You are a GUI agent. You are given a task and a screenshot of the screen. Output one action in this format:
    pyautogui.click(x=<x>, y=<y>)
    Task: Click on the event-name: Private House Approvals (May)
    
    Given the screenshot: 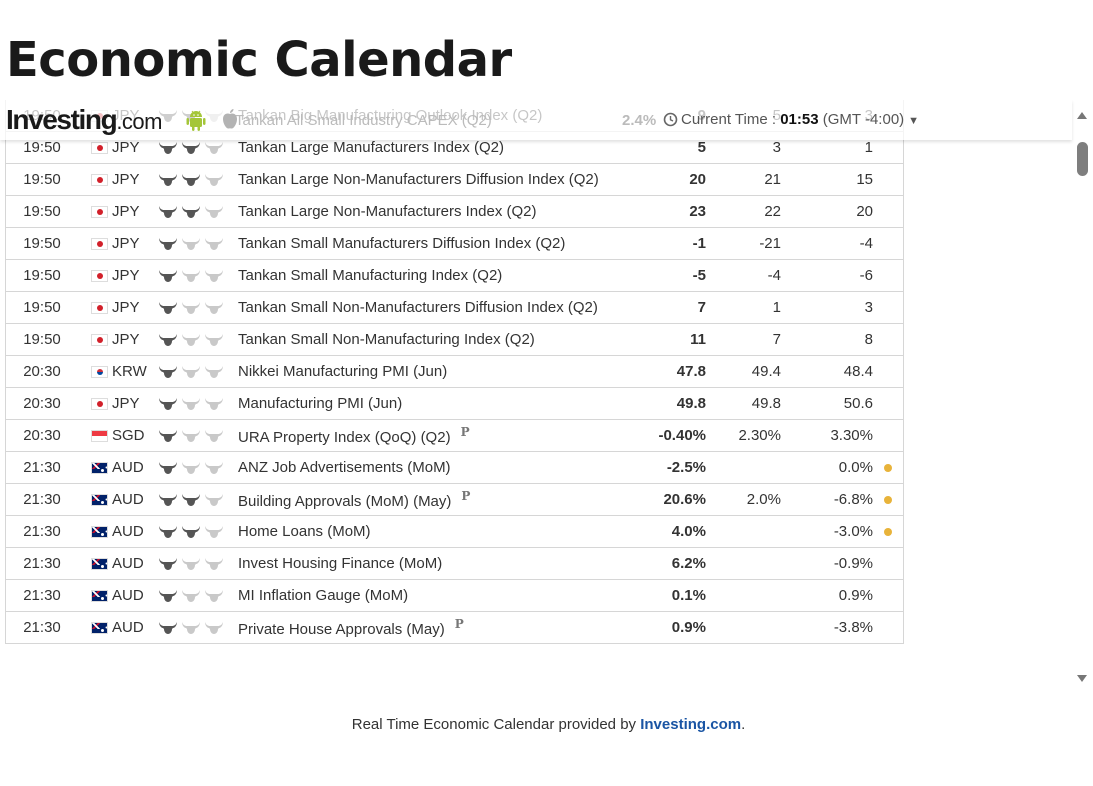 What is the action you would take?
    pyautogui.click(x=341, y=629)
    